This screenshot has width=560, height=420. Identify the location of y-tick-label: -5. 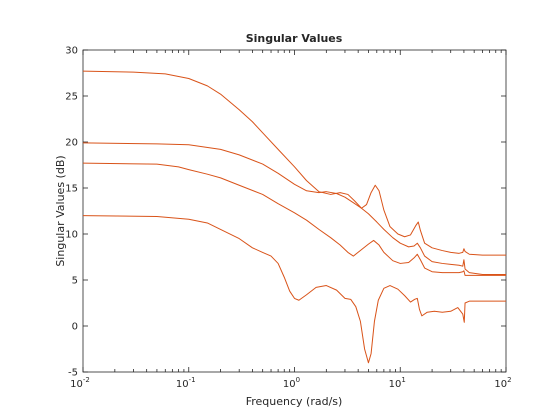
(73, 373).